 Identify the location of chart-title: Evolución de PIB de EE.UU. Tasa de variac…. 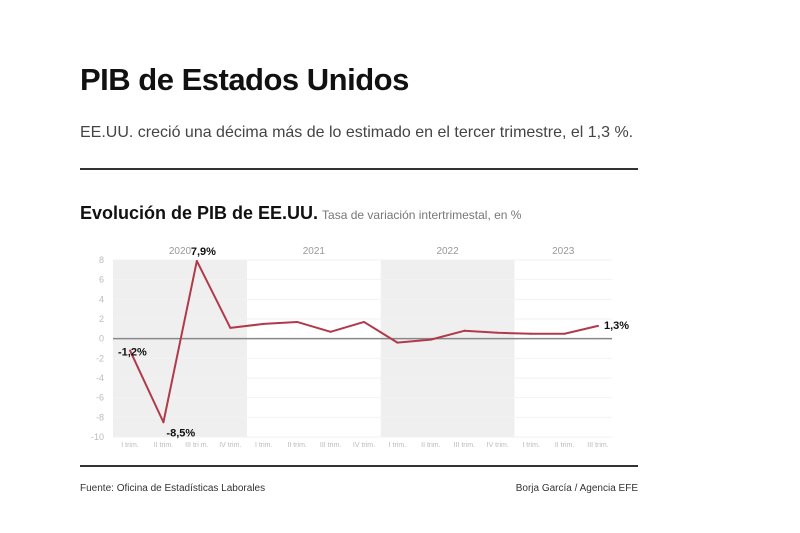
(300, 213).